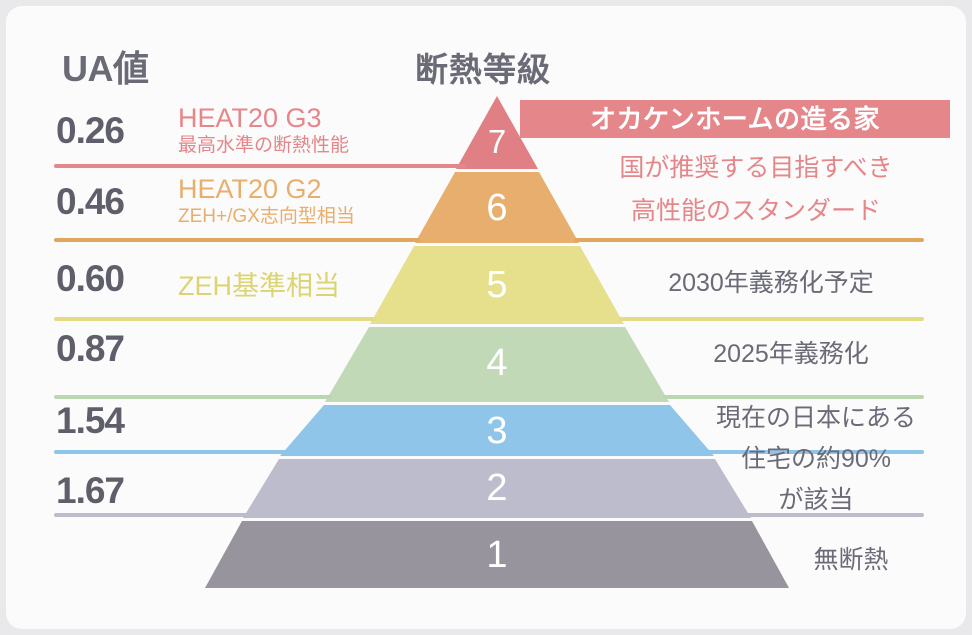 The image size is (972, 635). I want to click on okaken-home-banner-text: オカケンホームの造る家, so click(735, 119).